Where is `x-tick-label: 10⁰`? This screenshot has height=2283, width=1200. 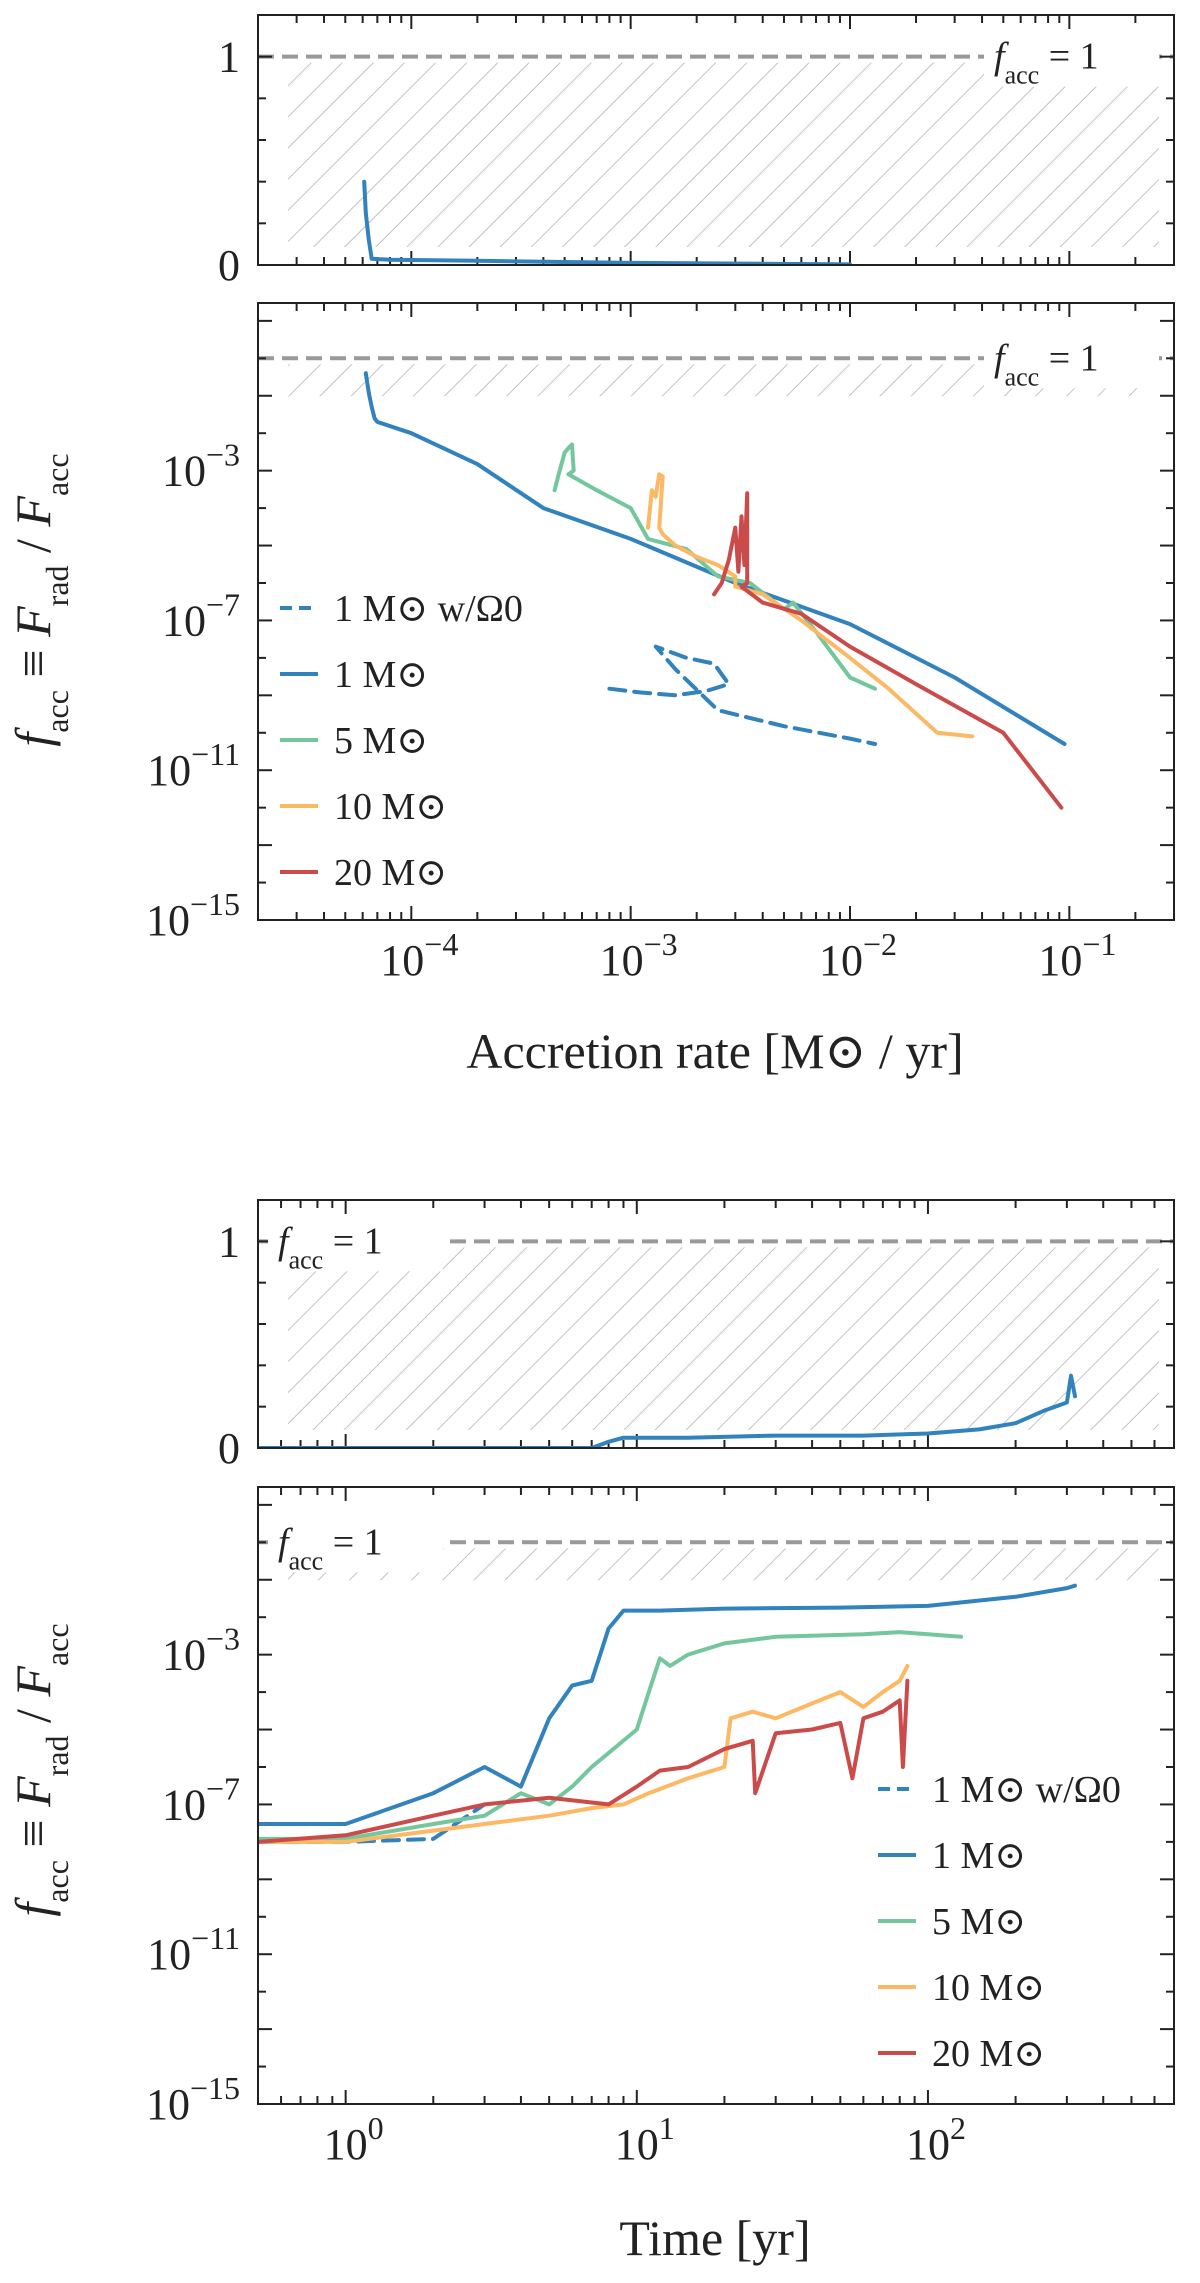 x-tick-label: 10⁰ is located at coordinates (354, 2139).